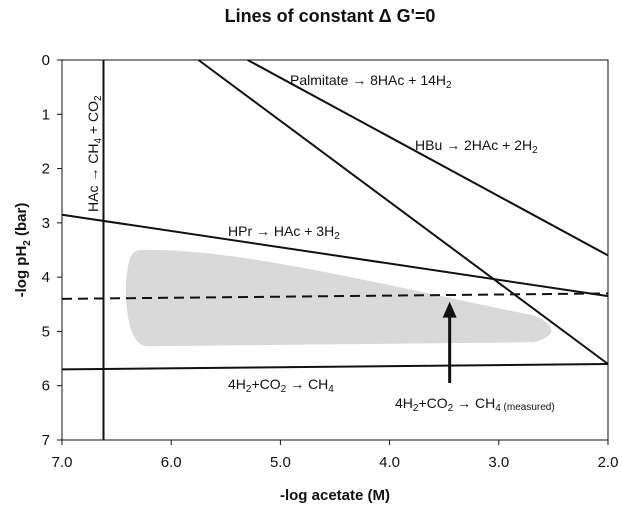 The height and width of the screenshot is (508, 622). What do you see at coordinates (46, 331) in the screenshot?
I see `y-tick-label: 5` at bounding box center [46, 331].